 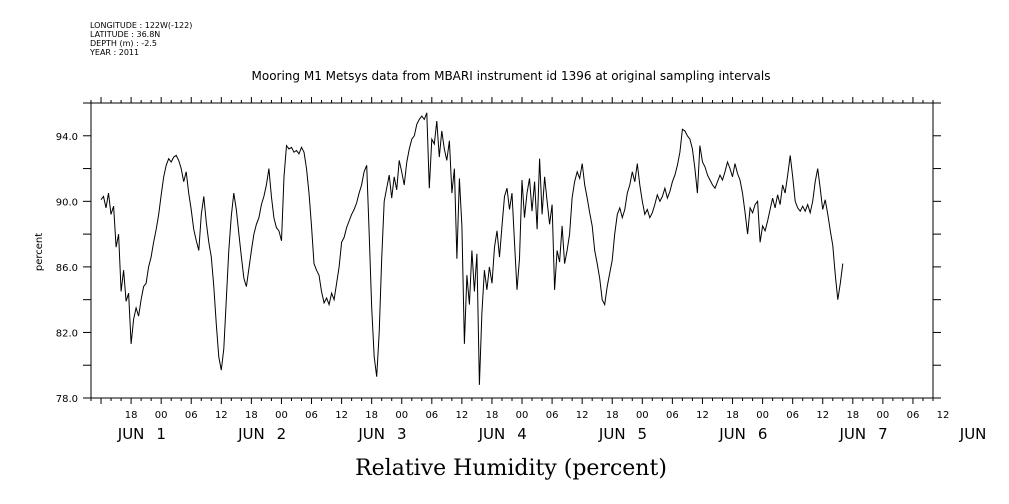 I want to click on y-tick-label: 94.0, so click(x=67, y=137).